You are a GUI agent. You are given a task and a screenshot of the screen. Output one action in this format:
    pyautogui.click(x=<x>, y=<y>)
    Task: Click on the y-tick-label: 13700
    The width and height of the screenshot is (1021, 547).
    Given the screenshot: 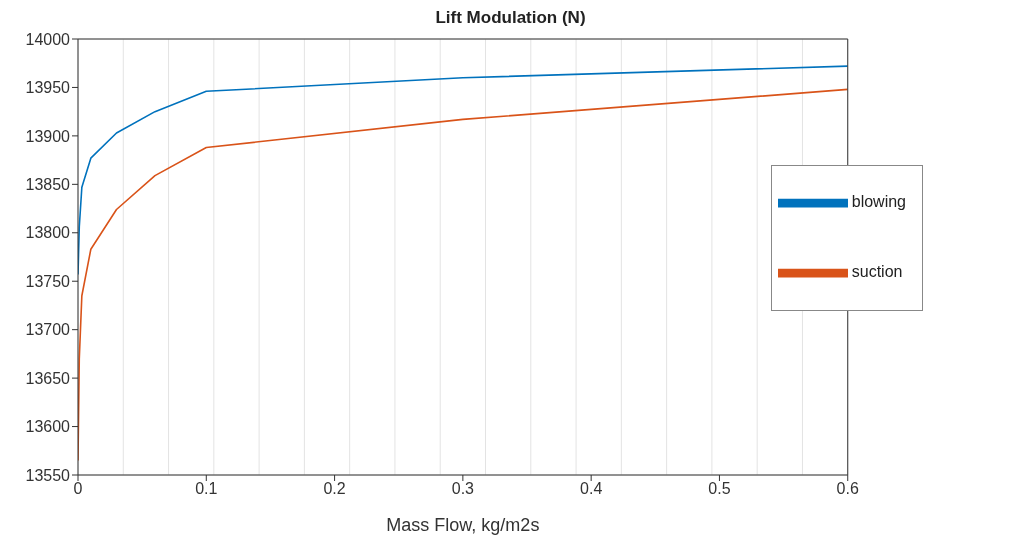 What is the action you would take?
    pyautogui.click(x=48, y=330)
    